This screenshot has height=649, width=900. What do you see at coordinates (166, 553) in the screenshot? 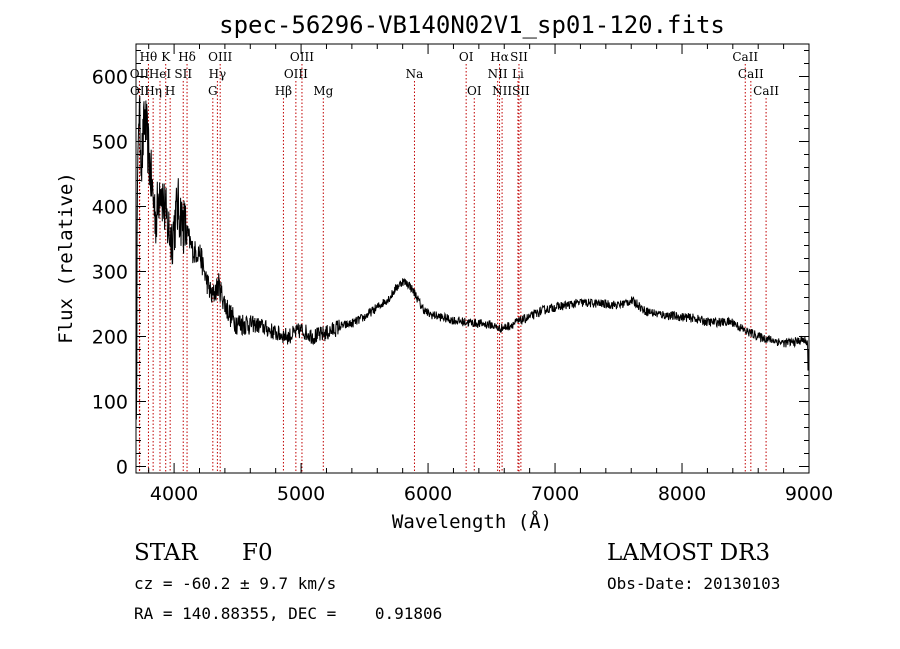
I see `object-class: STAR` at bounding box center [166, 553].